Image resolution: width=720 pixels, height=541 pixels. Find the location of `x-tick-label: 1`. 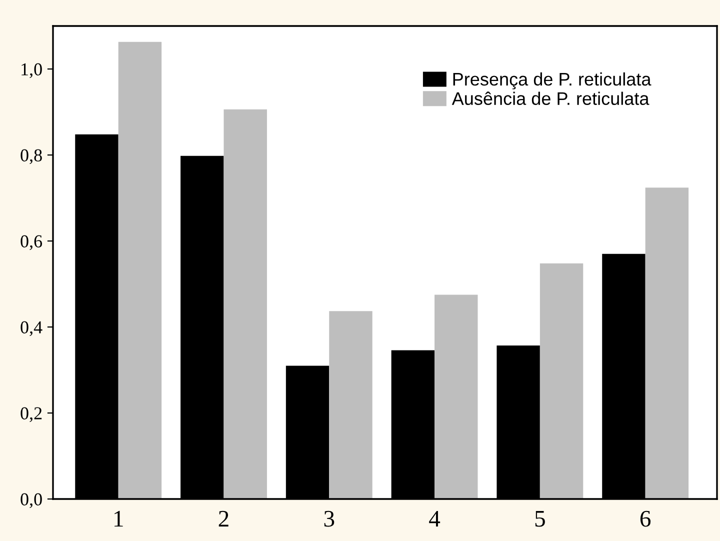

x-tick-label: 1 is located at coordinates (118, 518).